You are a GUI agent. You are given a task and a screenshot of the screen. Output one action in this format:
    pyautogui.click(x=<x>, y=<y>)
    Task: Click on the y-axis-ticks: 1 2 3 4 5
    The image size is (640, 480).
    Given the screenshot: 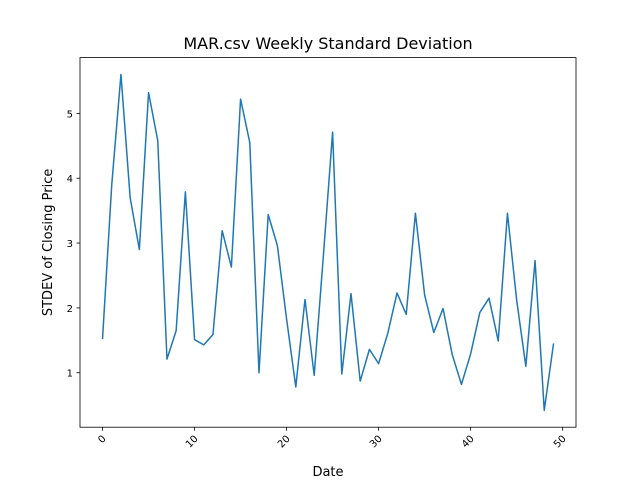 What is the action you would take?
    pyautogui.click(x=73, y=244)
    